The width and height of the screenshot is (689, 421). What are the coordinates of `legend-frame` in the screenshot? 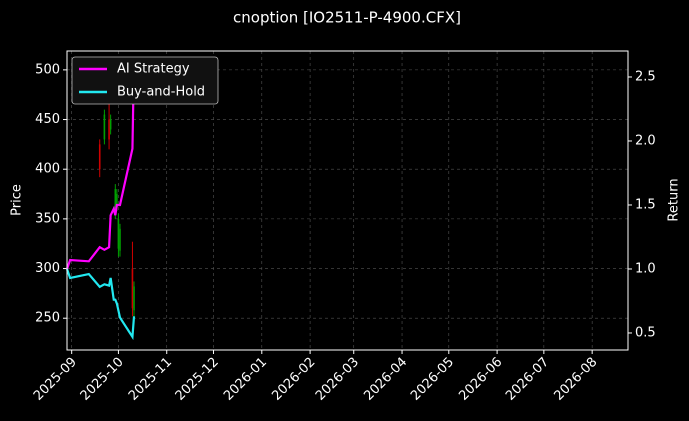 It's located at (145, 80).